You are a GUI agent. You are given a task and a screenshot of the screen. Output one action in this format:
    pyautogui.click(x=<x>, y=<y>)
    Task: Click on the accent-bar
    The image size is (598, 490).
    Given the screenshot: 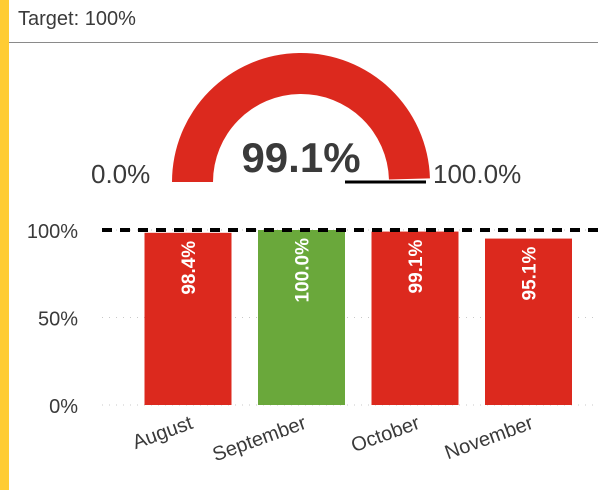 What is the action you would take?
    pyautogui.click(x=4, y=245)
    